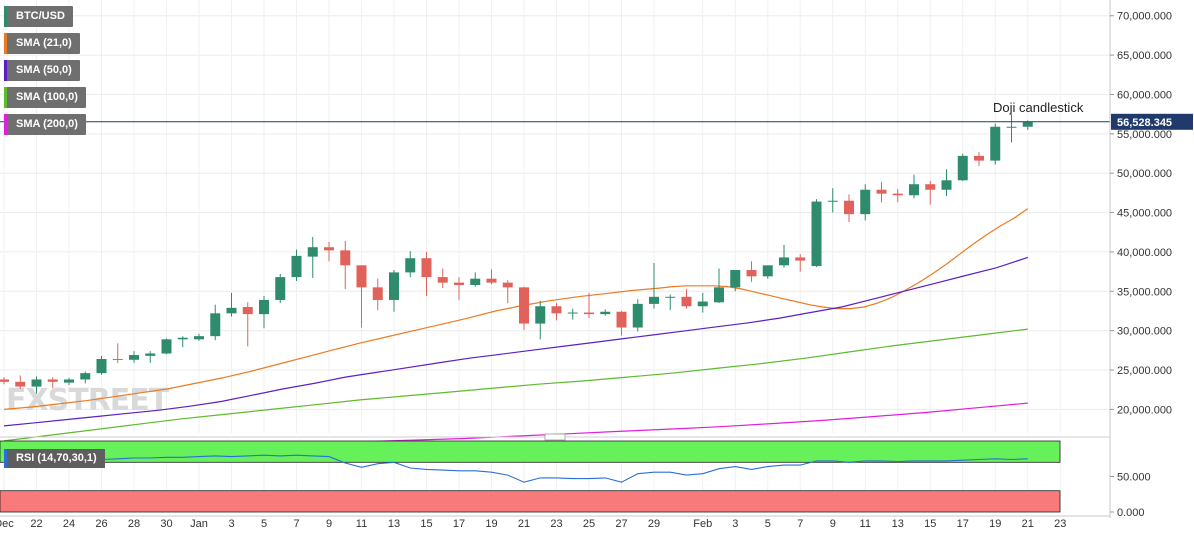 The width and height of the screenshot is (1194, 536). I want to click on legend-label: BTC/USD, so click(40, 16).